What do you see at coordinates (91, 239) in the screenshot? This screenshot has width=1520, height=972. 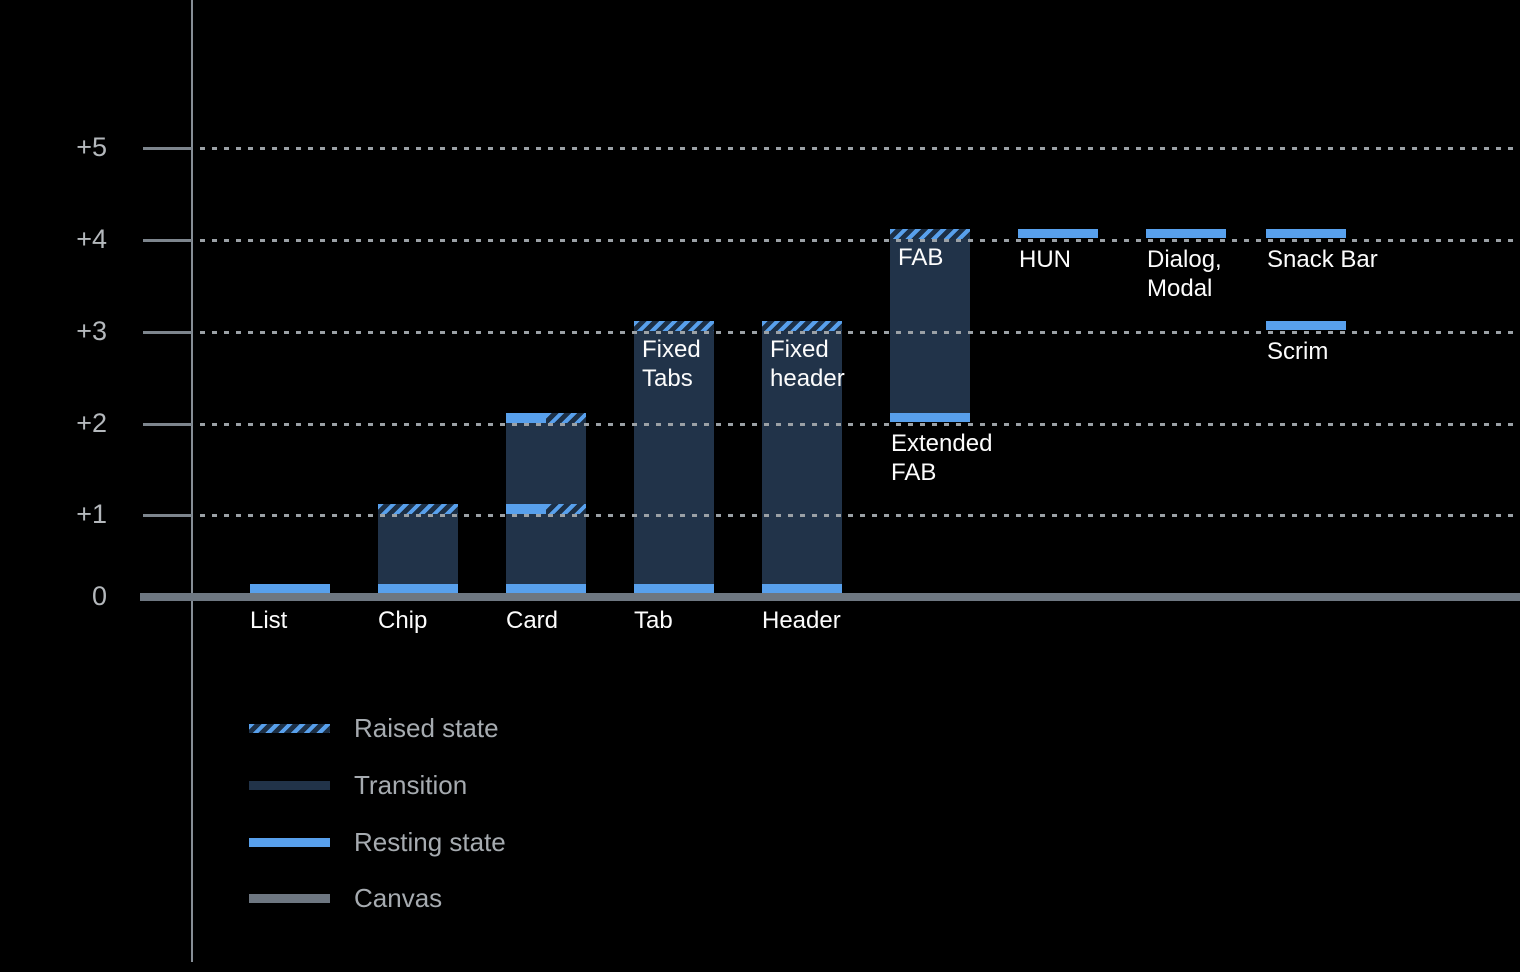 I see `y-axis-label-4: +4` at bounding box center [91, 239].